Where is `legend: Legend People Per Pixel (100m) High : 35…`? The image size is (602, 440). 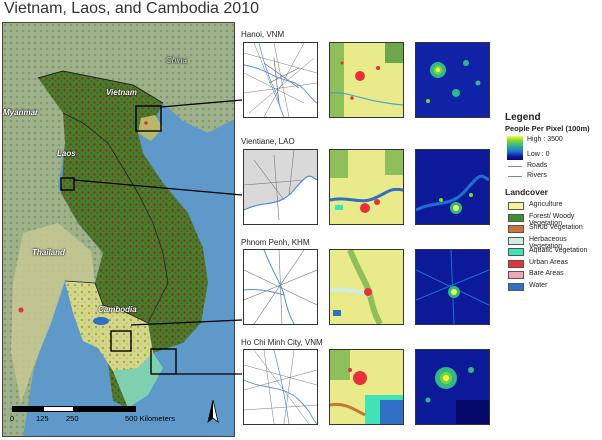 legend: Legend People Per Pixel (100m) High : 35… is located at coordinates (553, 202).